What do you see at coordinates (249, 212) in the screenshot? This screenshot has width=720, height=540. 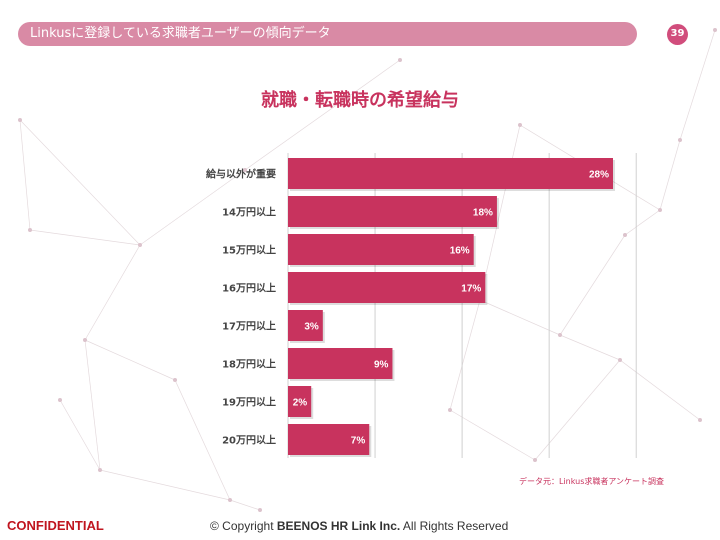 I see `category-label: 14万円以上` at bounding box center [249, 212].